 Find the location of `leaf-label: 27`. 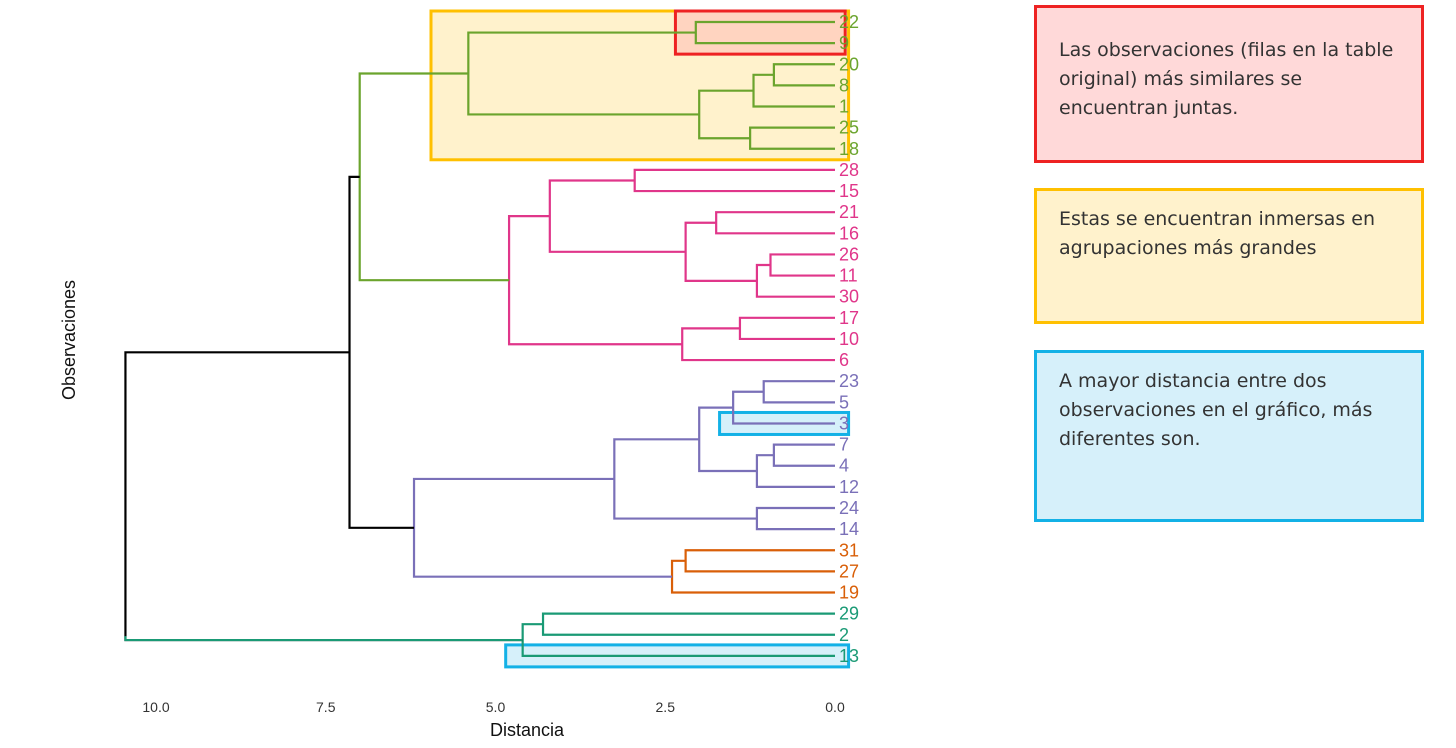

leaf-label: 27 is located at coordinates (849, 571).